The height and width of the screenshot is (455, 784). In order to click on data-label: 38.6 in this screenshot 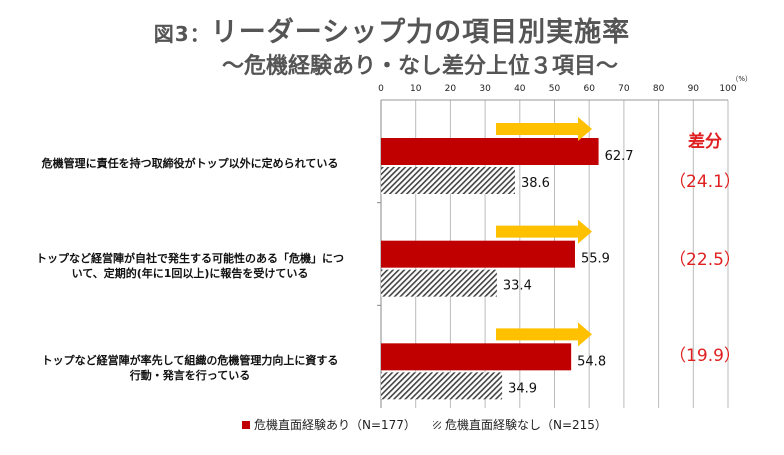, I will do `click(535, 183)`.